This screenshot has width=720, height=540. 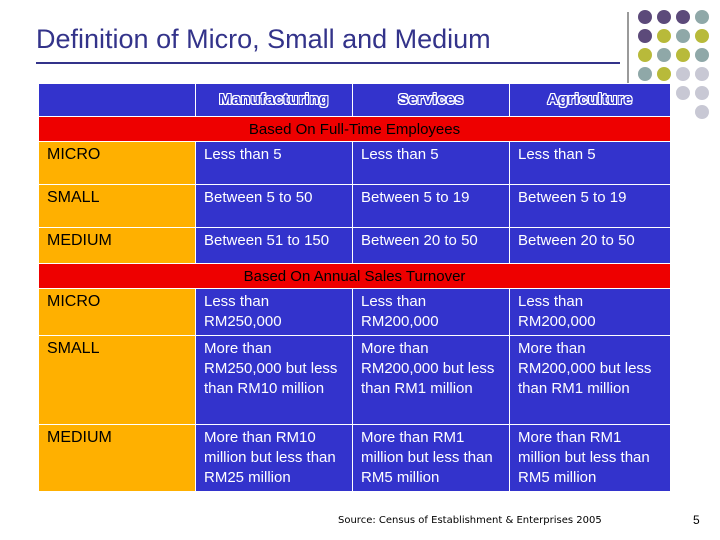 I want to click on section-label: Based On Annual Sales Turnover, so click(x=354, y=276).